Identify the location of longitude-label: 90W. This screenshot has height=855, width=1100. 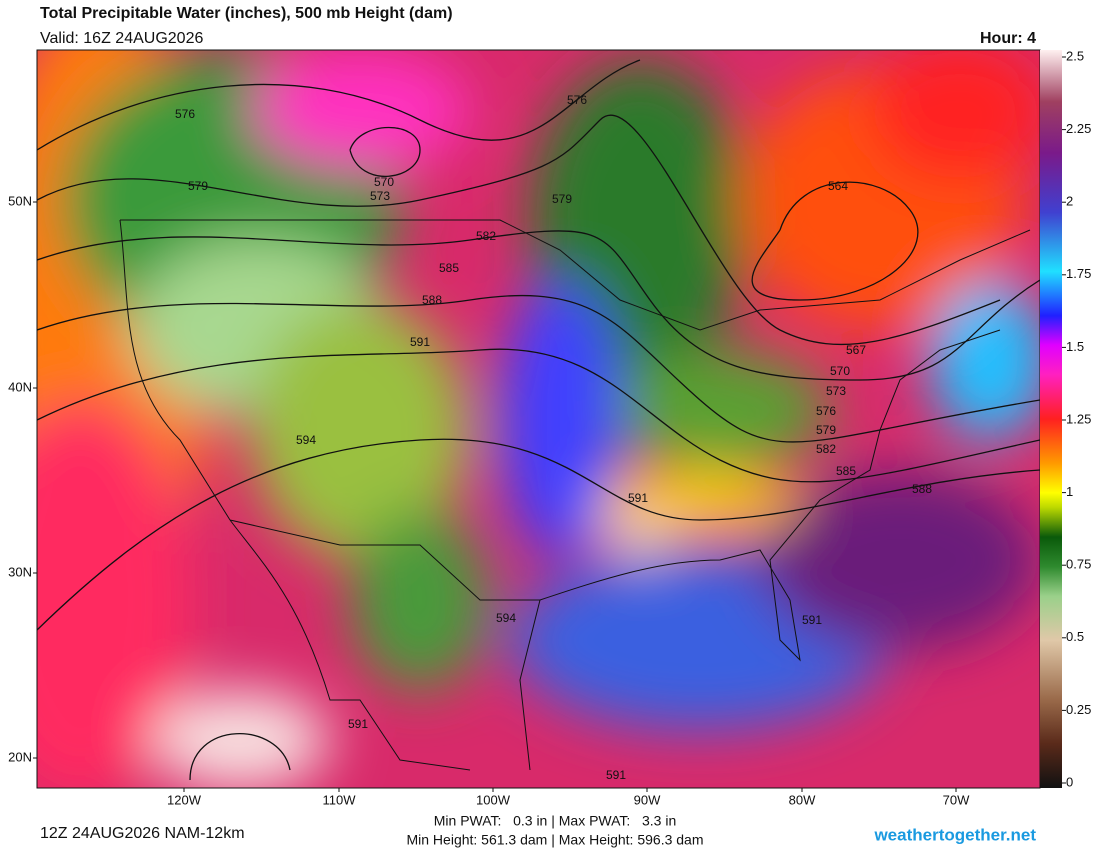
(647, 799).